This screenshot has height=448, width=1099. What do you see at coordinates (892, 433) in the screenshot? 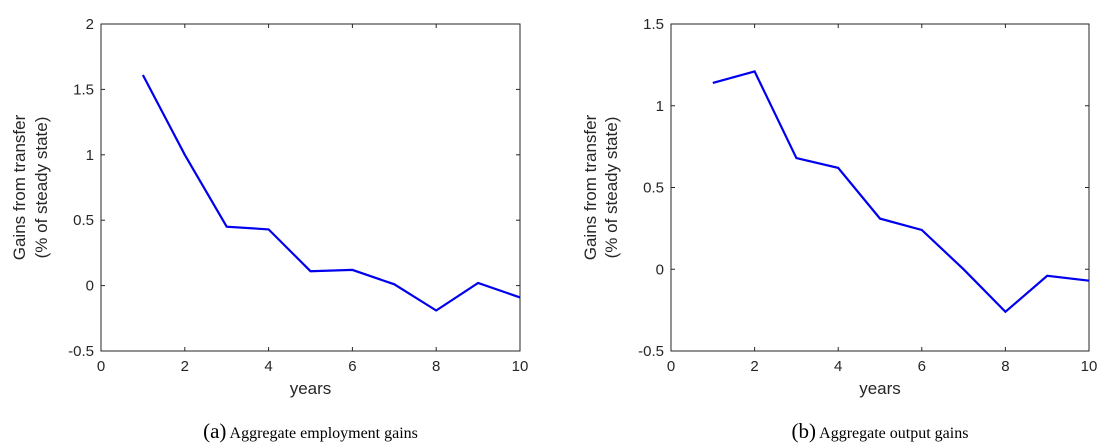
I see `caption-text: Aggregate output gains` at bounding box center [892, 433].